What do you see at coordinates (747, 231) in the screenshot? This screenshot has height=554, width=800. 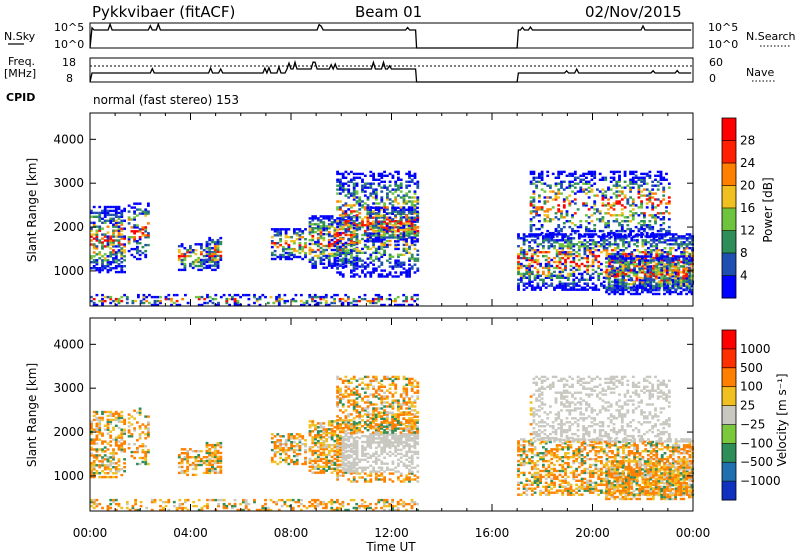 I see `power-colorbar-tick: 12` at bounding box center [747, 231].